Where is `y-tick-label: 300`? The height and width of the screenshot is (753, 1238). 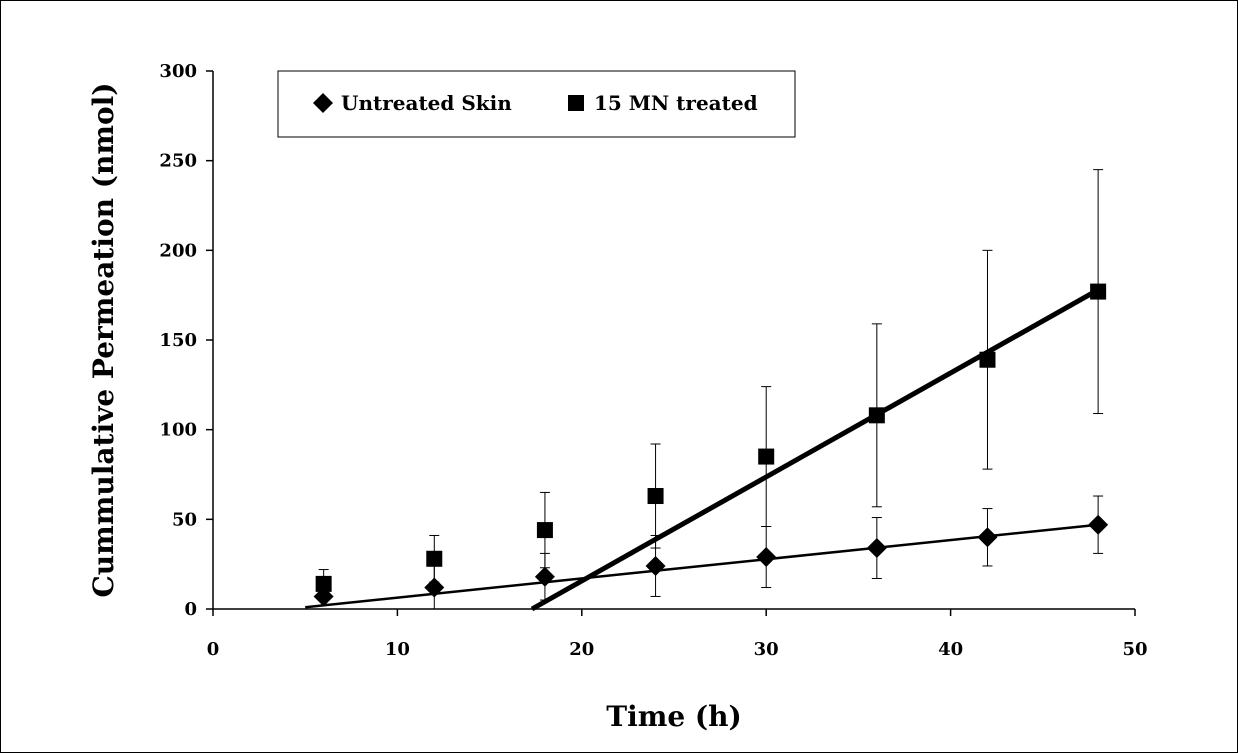 y-tick-label: 300 is located at coordinates (178, 71).